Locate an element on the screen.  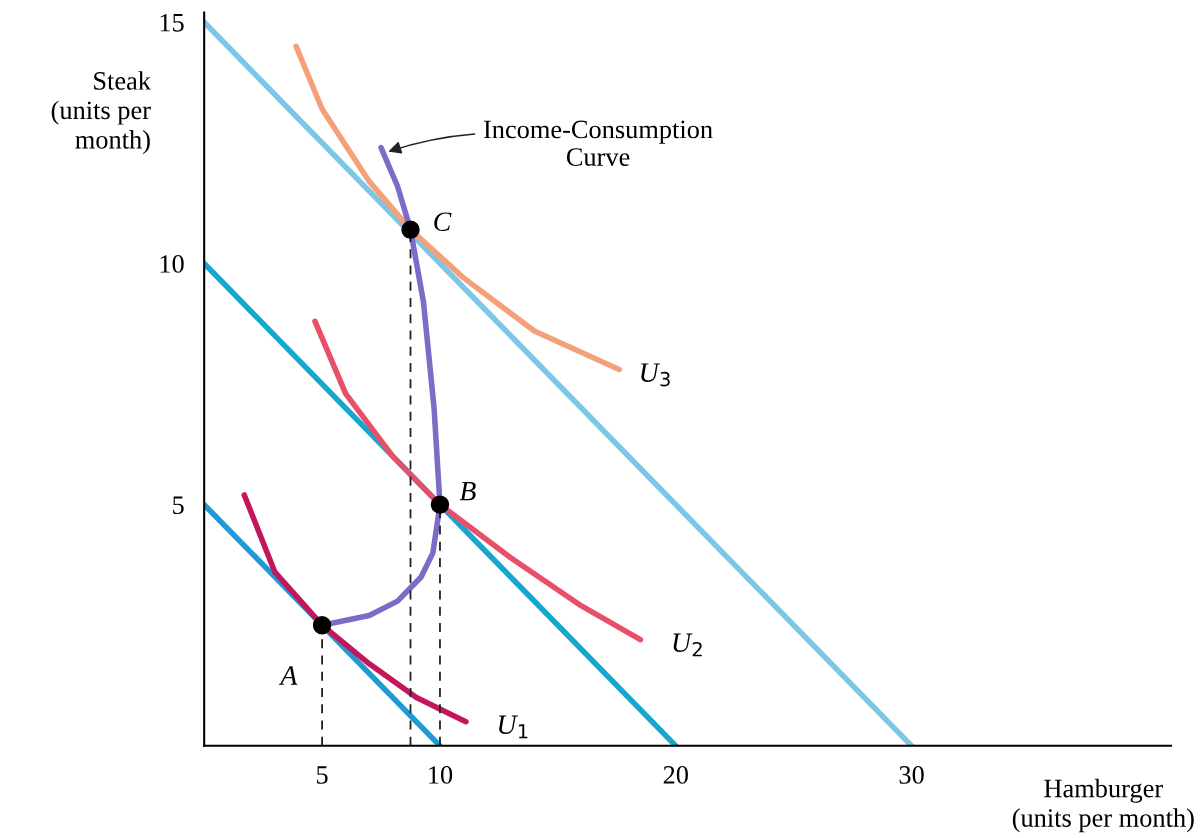
x-tick-label: 10 is located at coordinates (441, 775).